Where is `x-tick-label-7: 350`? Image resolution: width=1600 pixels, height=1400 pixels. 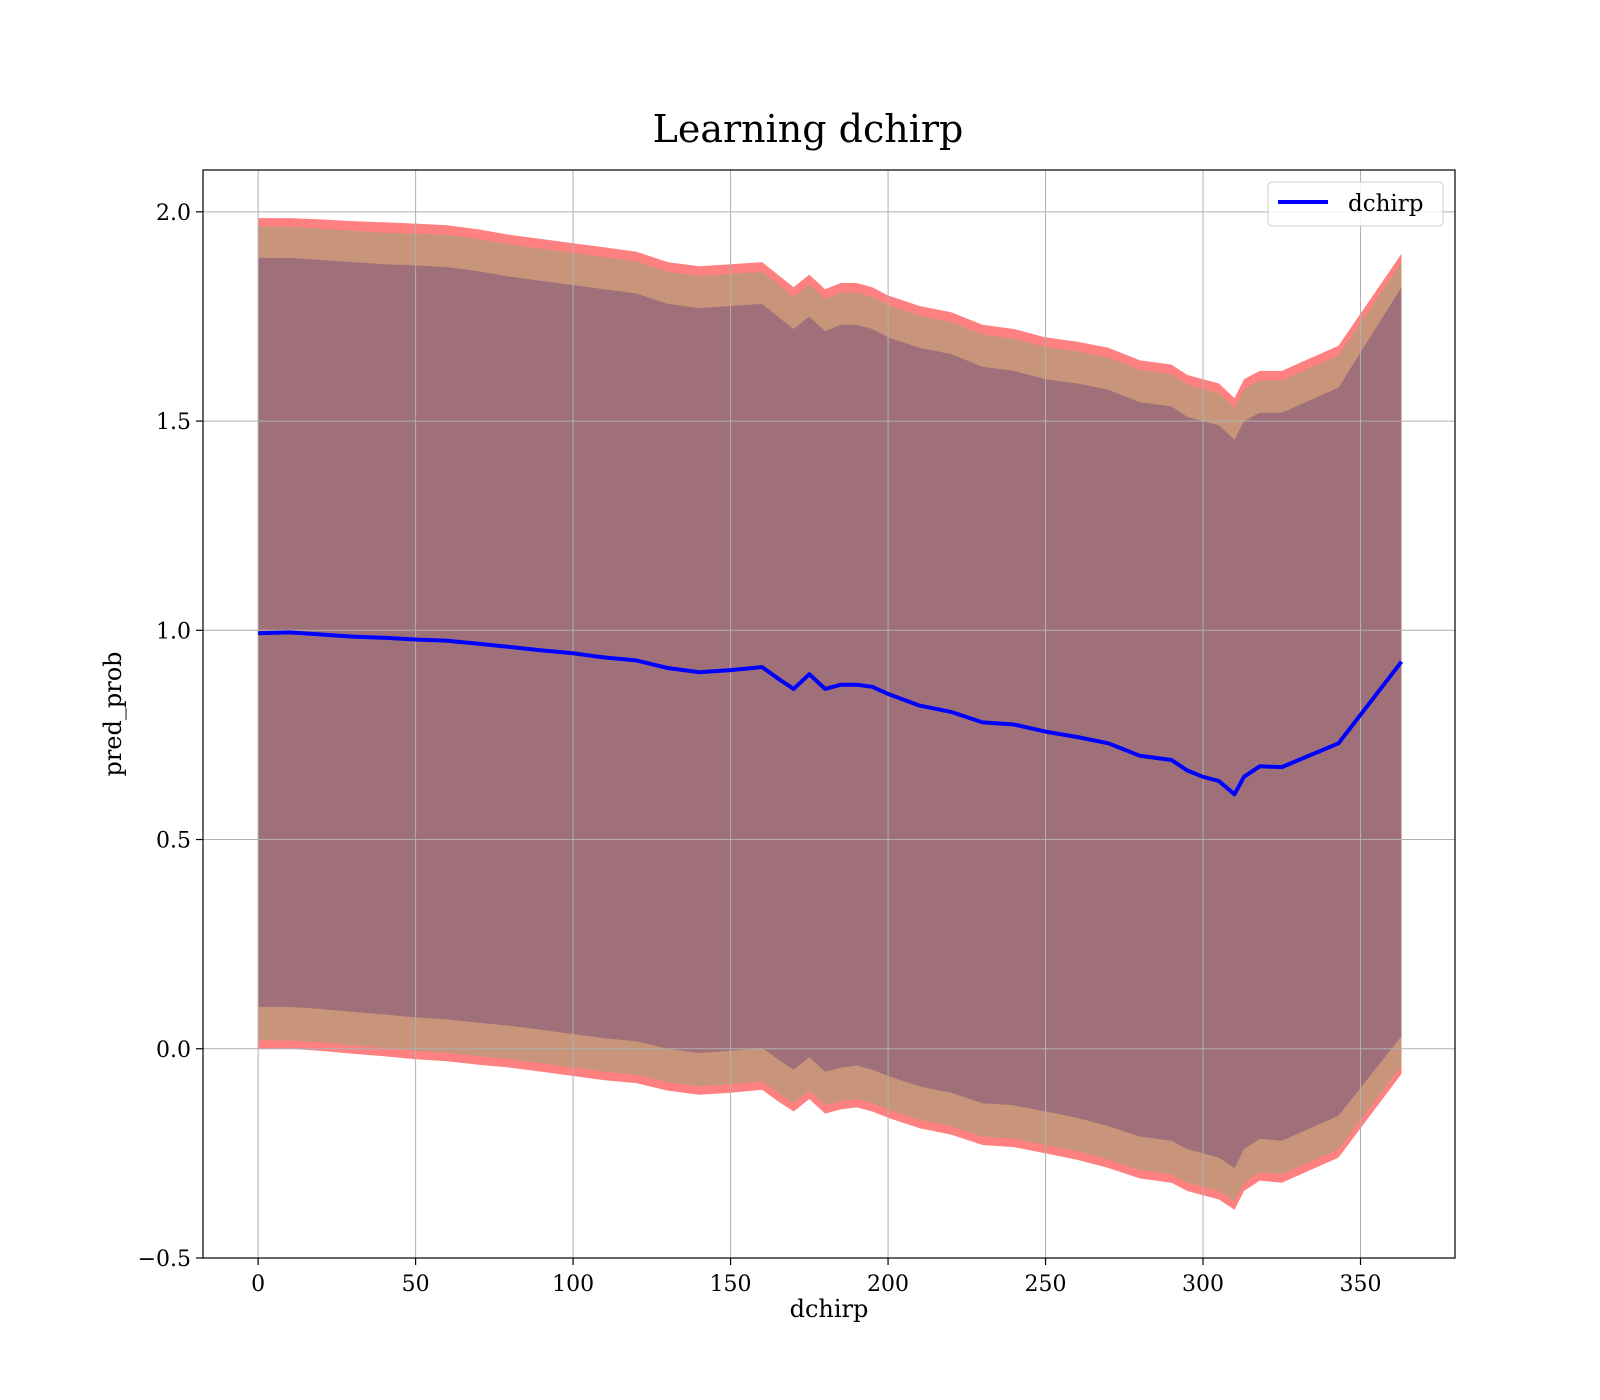 x-tick-label-7: 350 is located at coordinates (1361, 1284).